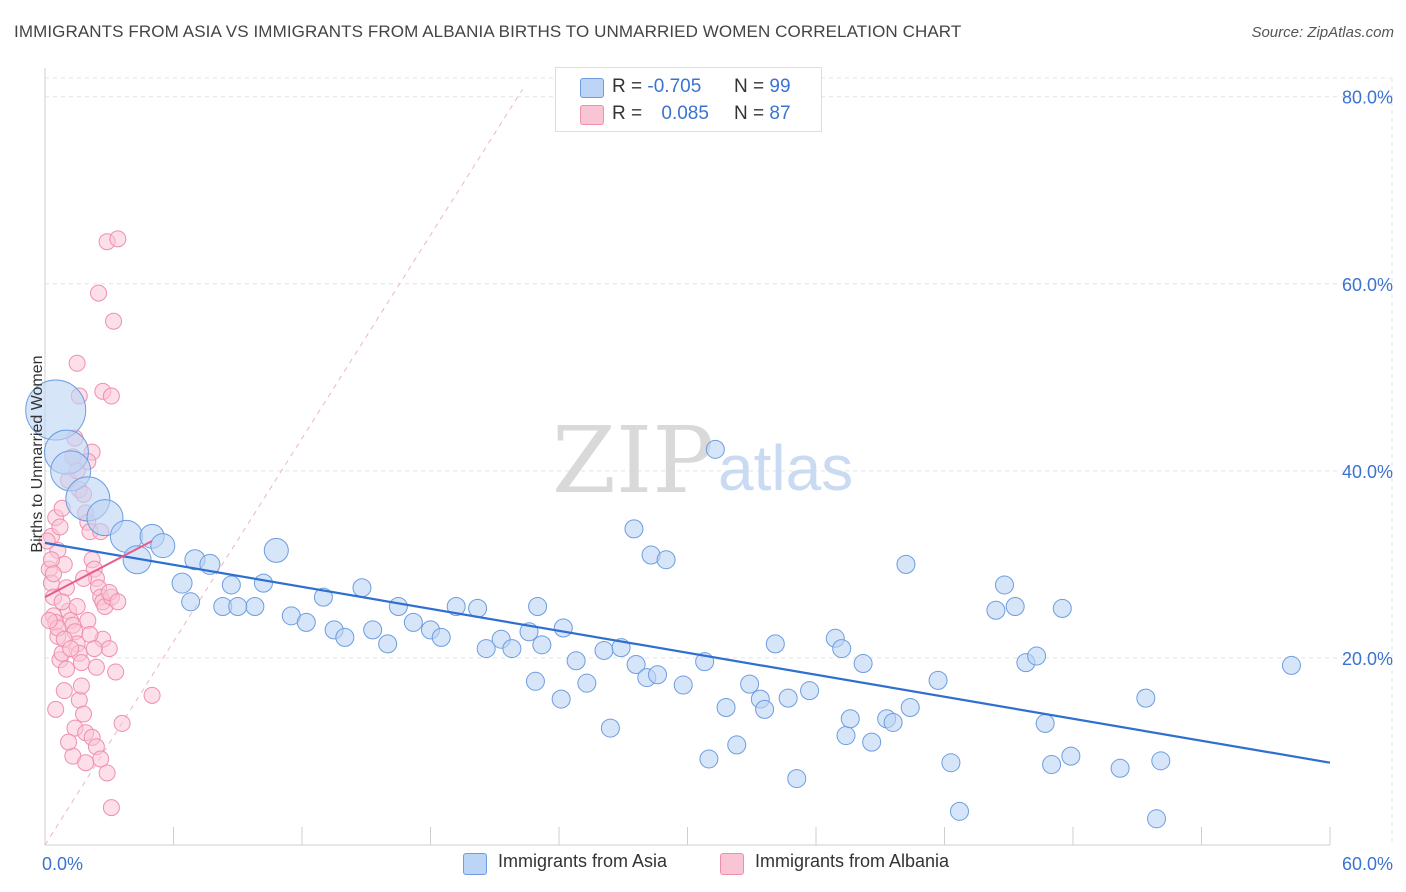 The image size is (1406, 892). Describe the element at coordinates (749, 86) in the screenshot. I see `asia-n-label: N =` at that location.